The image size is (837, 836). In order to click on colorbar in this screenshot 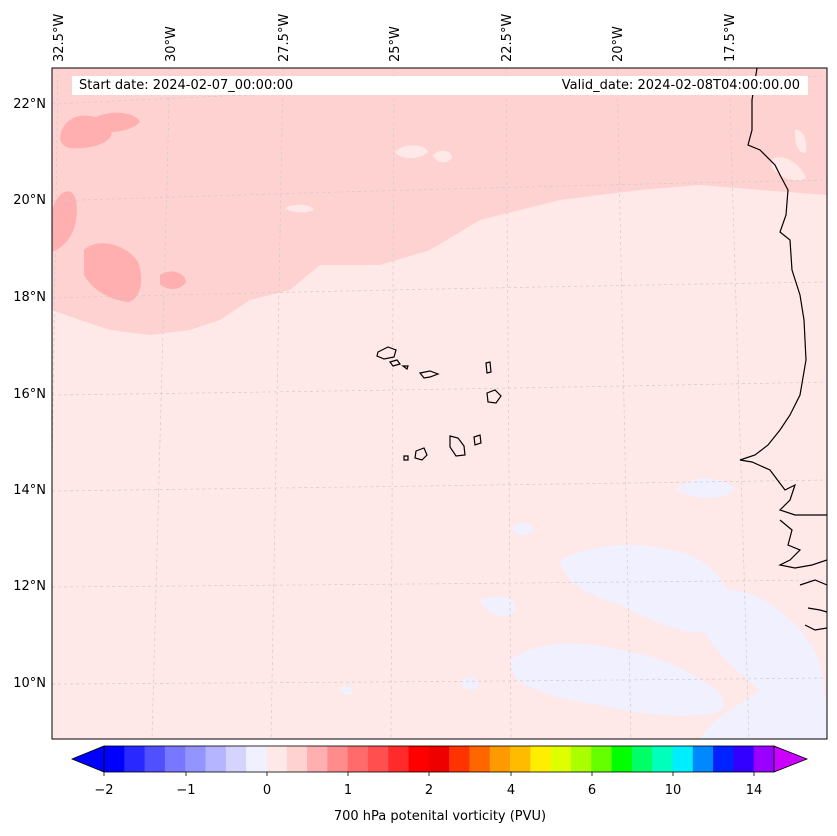, I will do `click(439, 760)`.